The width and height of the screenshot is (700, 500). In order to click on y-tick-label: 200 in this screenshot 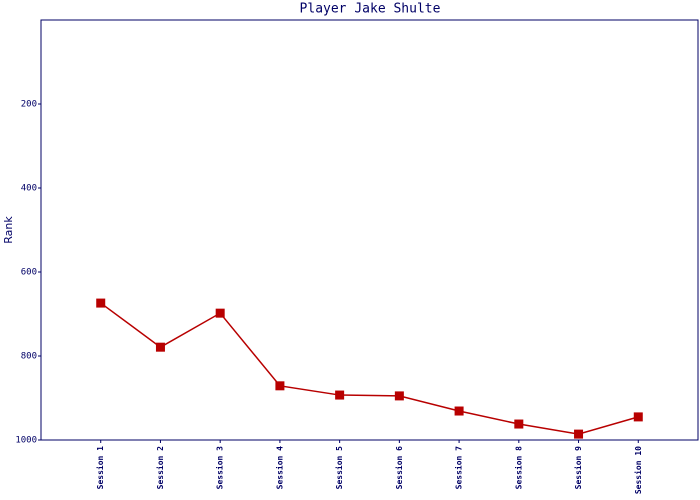, I will do `click(29, 105)`.